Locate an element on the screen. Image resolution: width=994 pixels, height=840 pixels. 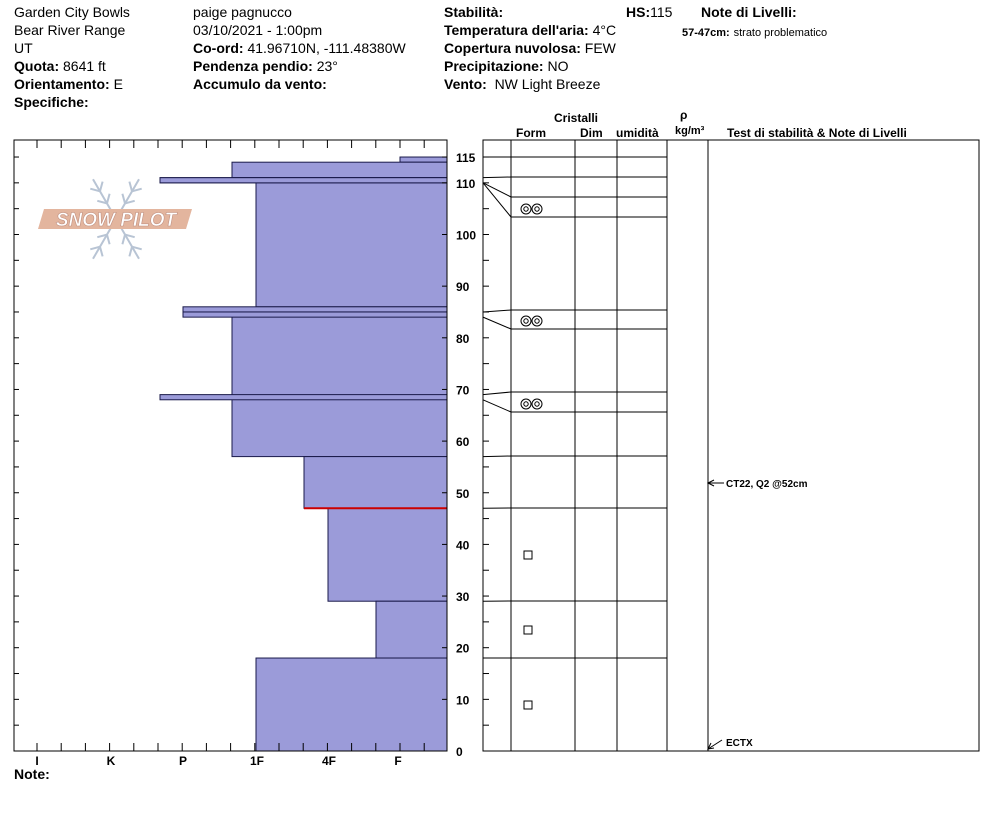
stability-test-label: CT22, Q2 @52cm is located at coordinates (767, 484).